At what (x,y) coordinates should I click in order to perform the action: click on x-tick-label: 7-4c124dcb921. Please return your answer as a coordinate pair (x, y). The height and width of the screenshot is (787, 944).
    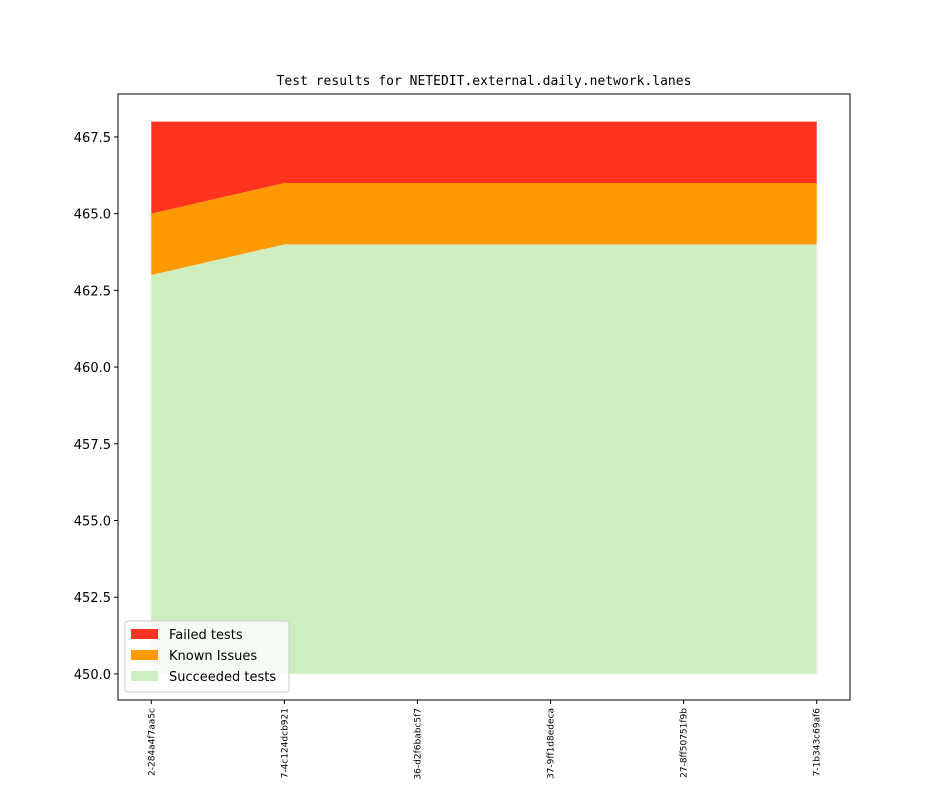
    Looking at the image, I should click on (285, 743).